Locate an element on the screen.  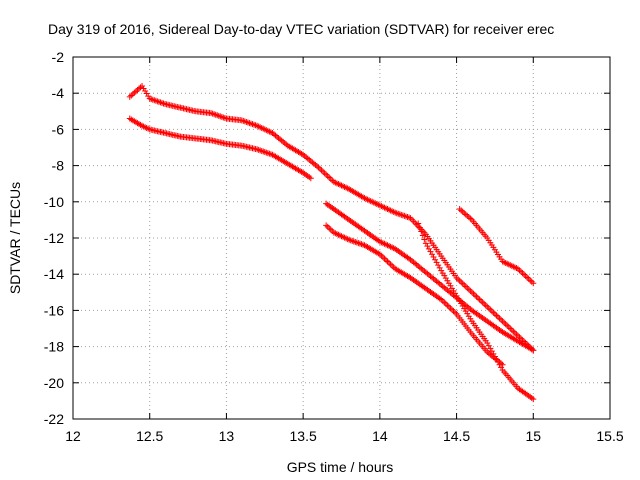
y-tick-label: -6 is located at coordinates (58, 129).